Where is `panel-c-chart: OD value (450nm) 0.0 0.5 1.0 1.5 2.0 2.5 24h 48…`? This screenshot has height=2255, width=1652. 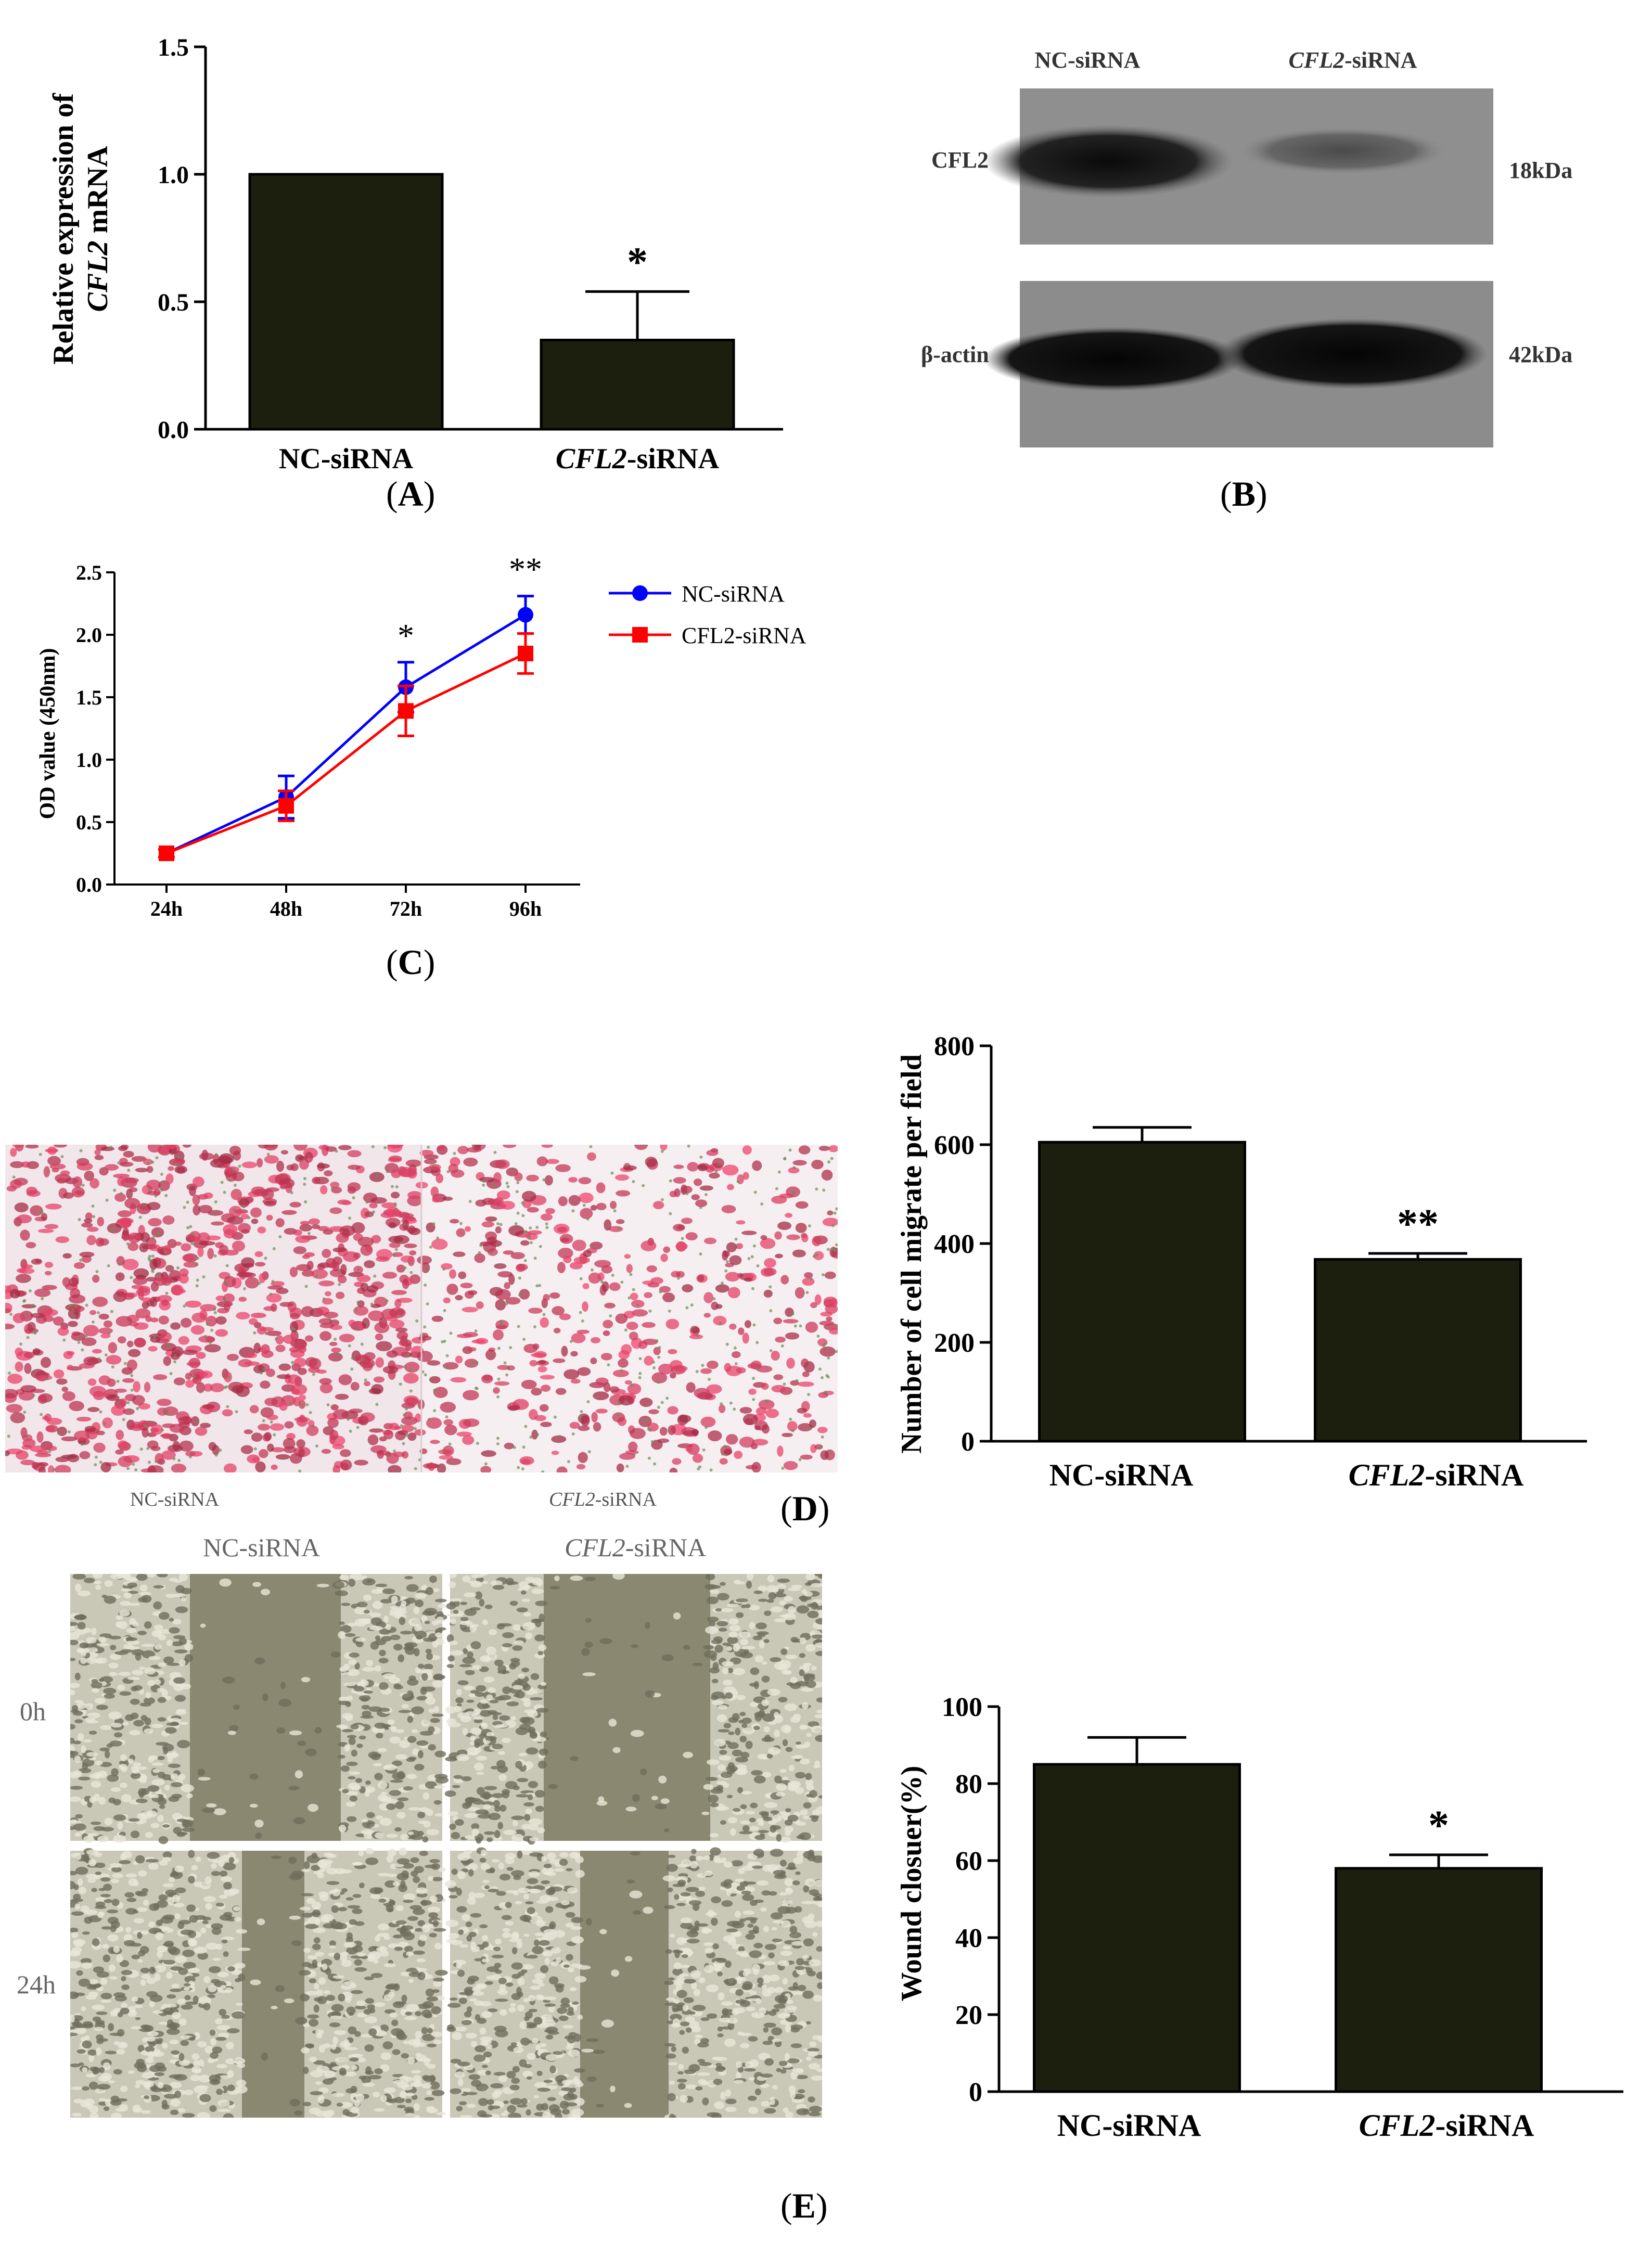
panel-c-chart: OD value (450nm) 0.0 0.5 1.0 1.5 2.0 2.5 24h 48… is located at coordinates (421, 735).